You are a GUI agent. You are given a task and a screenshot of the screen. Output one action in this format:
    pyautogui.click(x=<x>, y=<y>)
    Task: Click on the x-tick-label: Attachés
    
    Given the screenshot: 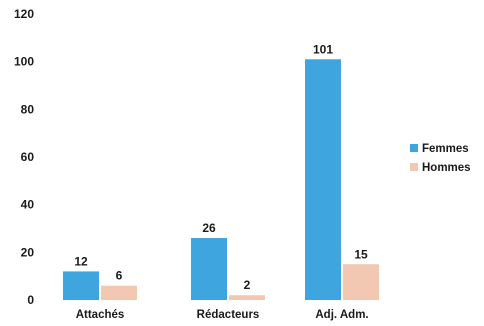 What is the action you would take?
    pyautogui.click(x=100, y=315)
    